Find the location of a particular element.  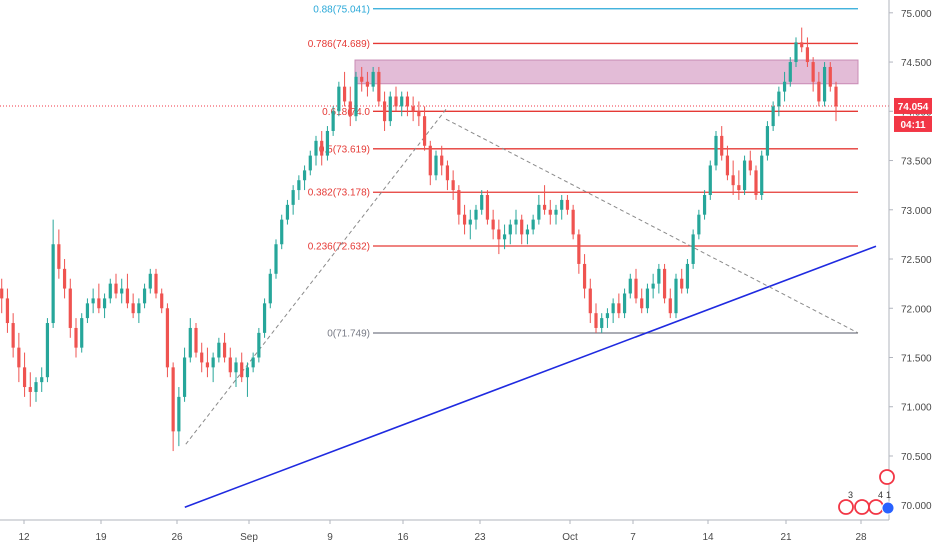

fib-level-label: 0.618(74.0 is located at coordinates (346, 112).